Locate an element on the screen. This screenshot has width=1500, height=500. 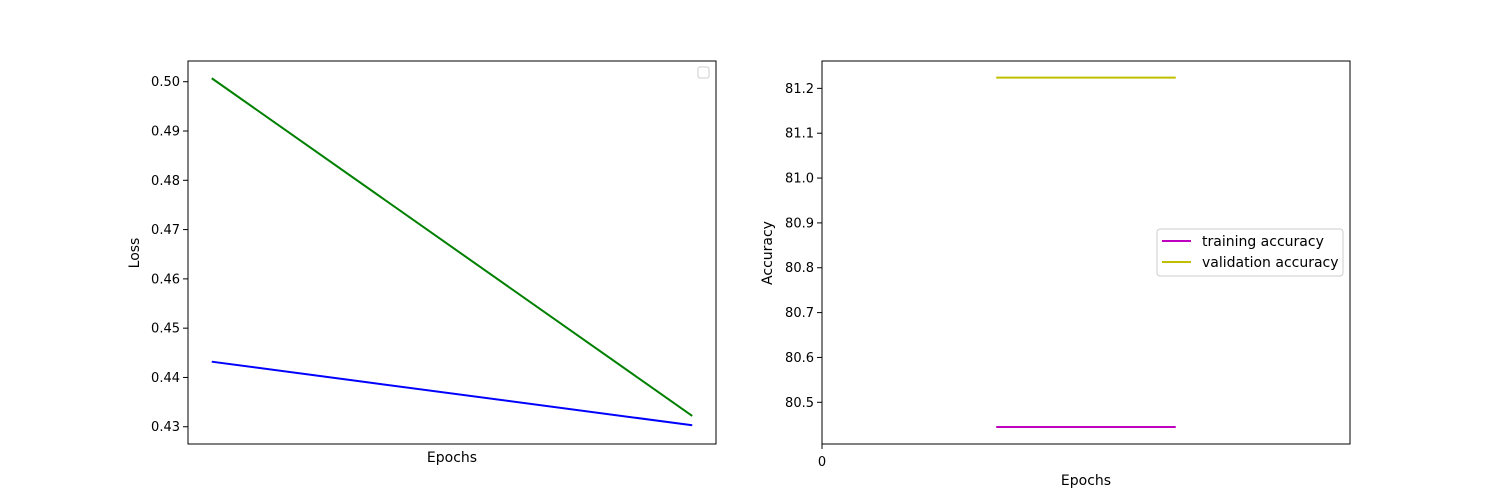
accuracy-y-tick-label: 80.9 is located at coordinates (799, 223).